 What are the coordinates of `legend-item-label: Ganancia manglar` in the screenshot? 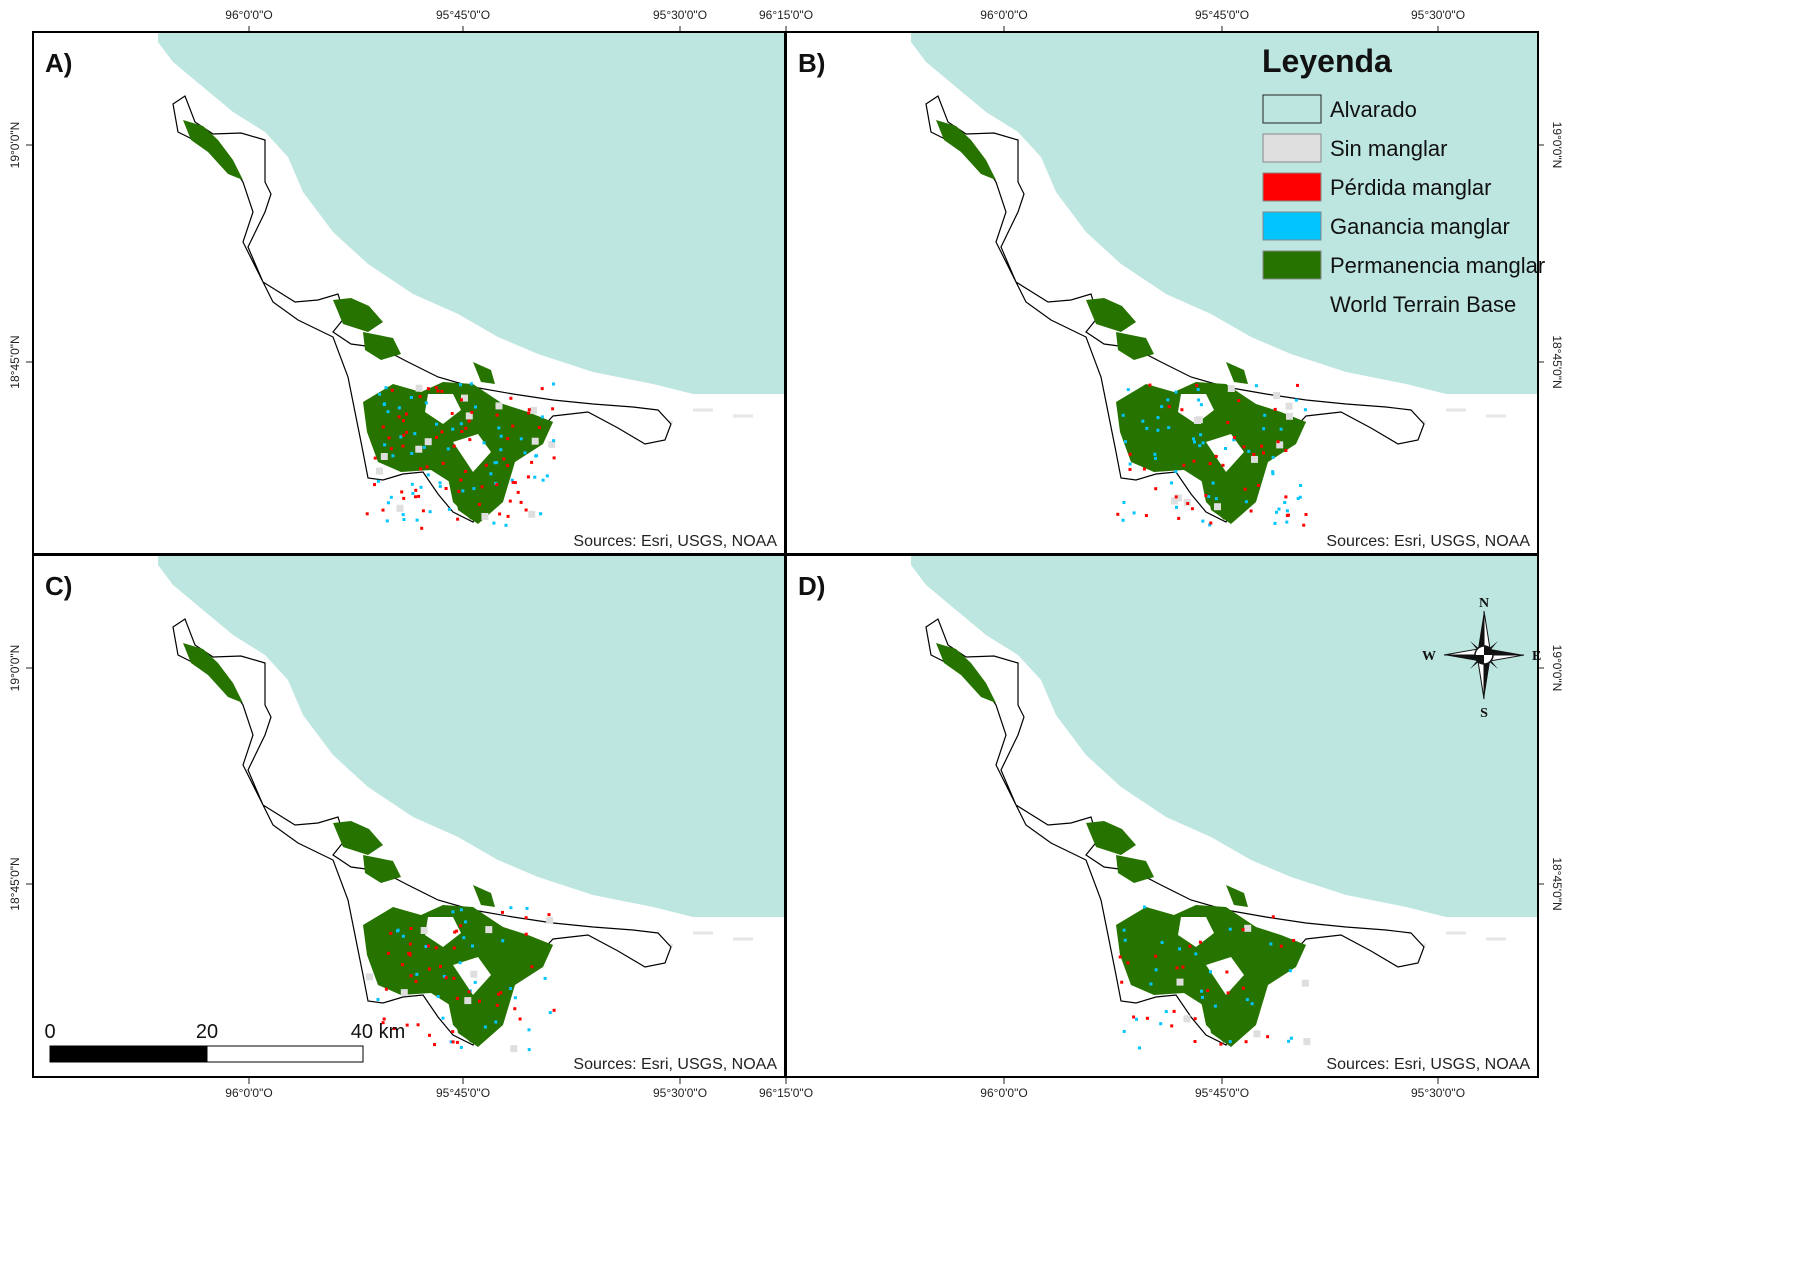 It's located at (1420, 226).